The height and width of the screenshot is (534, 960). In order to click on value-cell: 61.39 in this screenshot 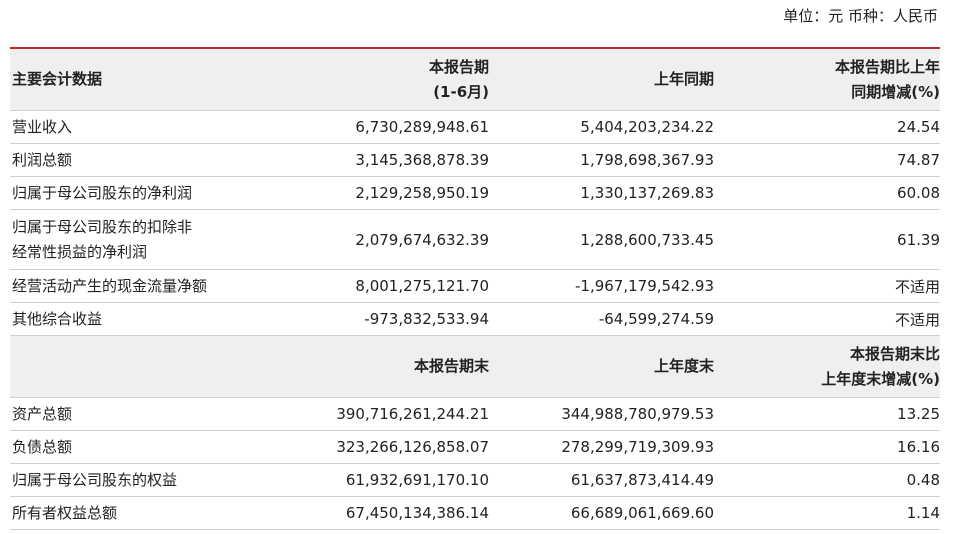, I will do `click(918, 239)`.